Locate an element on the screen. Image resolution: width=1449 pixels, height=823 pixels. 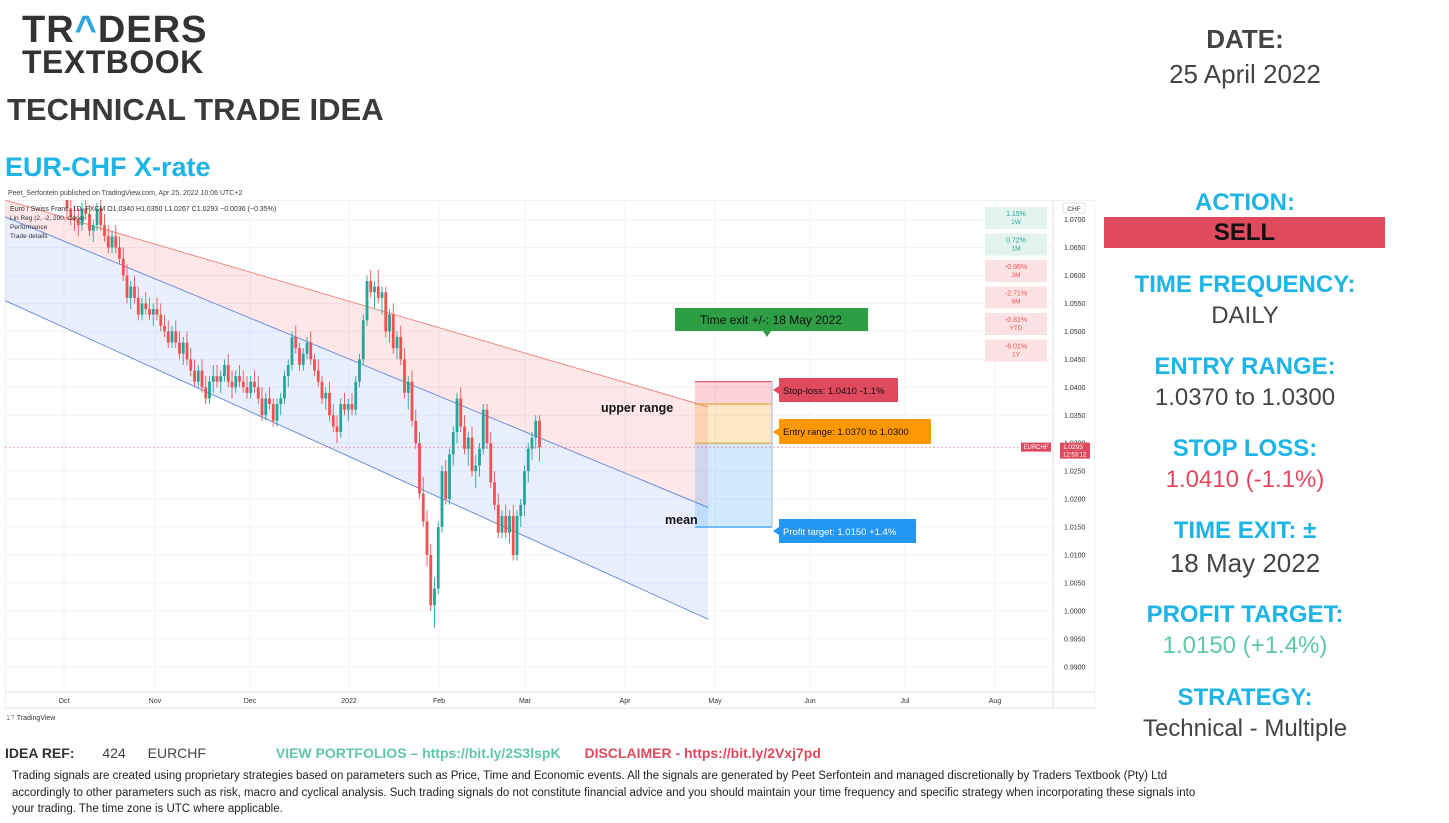
y-tick-label: 0.9950 is located at coordinates (1075, 639).